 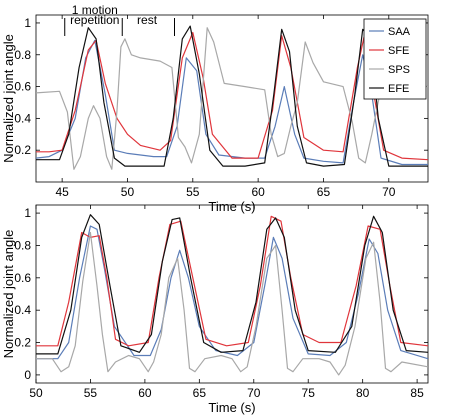 I want to click on x-tick-label: 75, so click(x=309, y=393).